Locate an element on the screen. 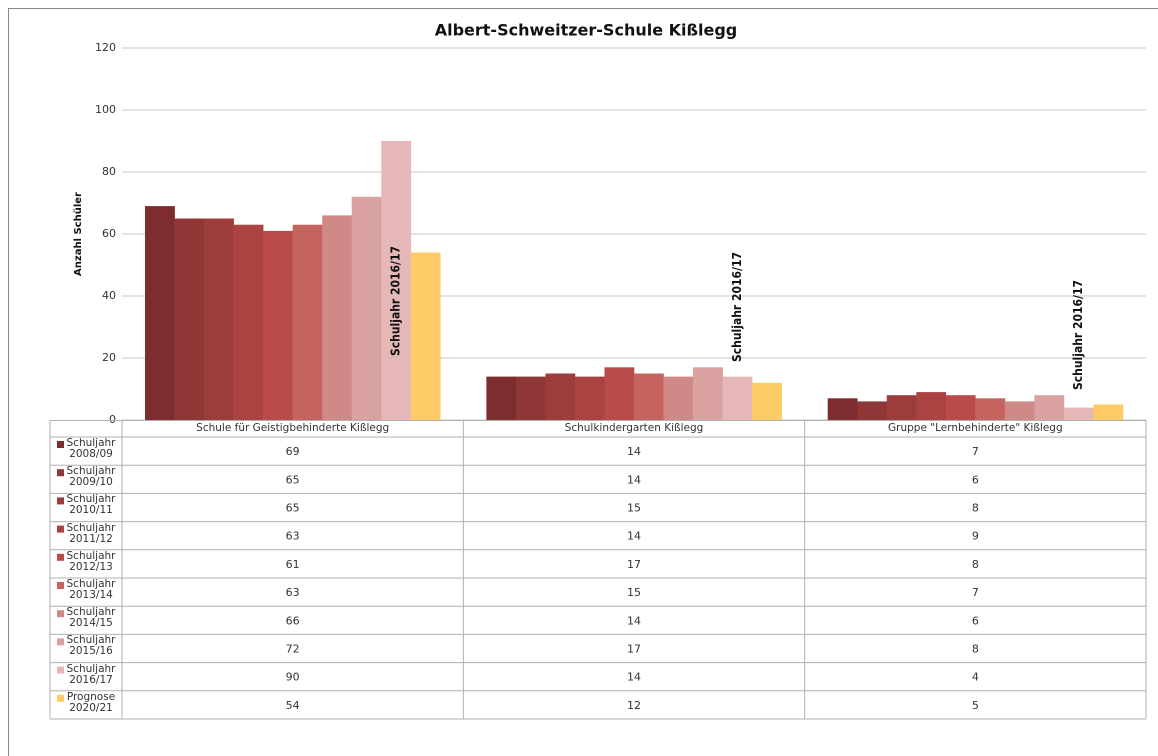 This screenshot has height=756, width=1158. table-value: 54 is located at coordinates (293, 705).